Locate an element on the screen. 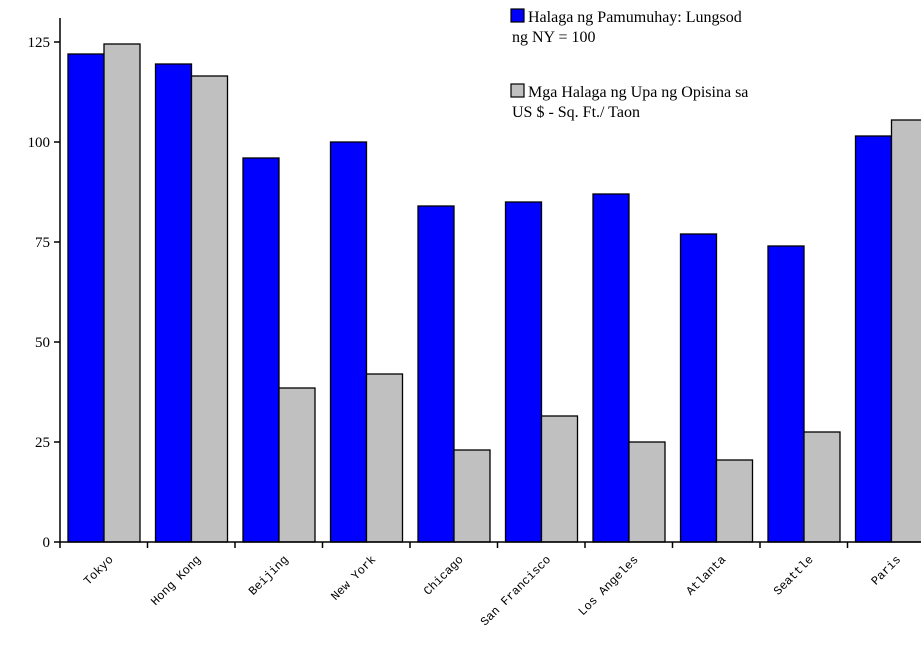 The width and height of the screenshot is (921, 655). bar-office-rent-paris is located at coordinates (905, 331).